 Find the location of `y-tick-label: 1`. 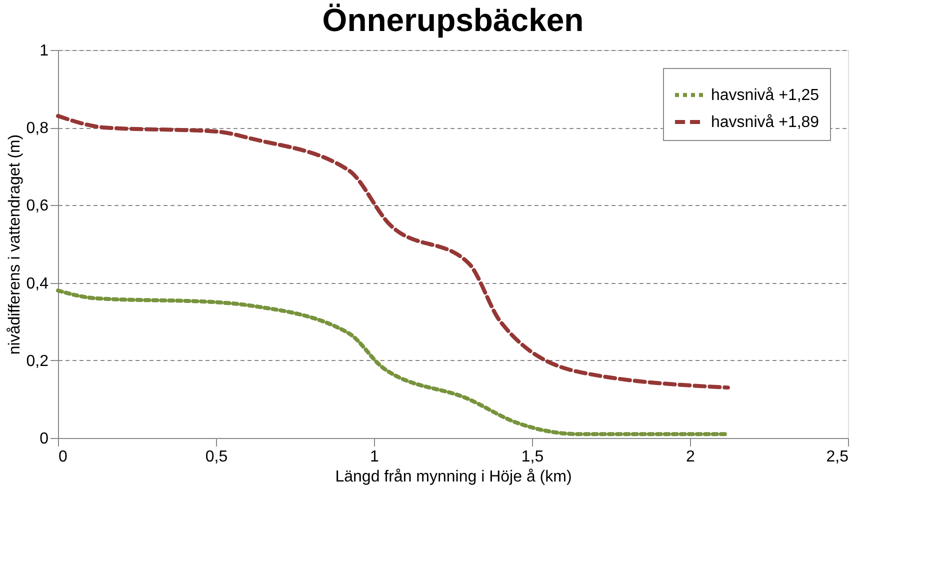

y-tick-label: 1 is located at coordinates (44, 51).